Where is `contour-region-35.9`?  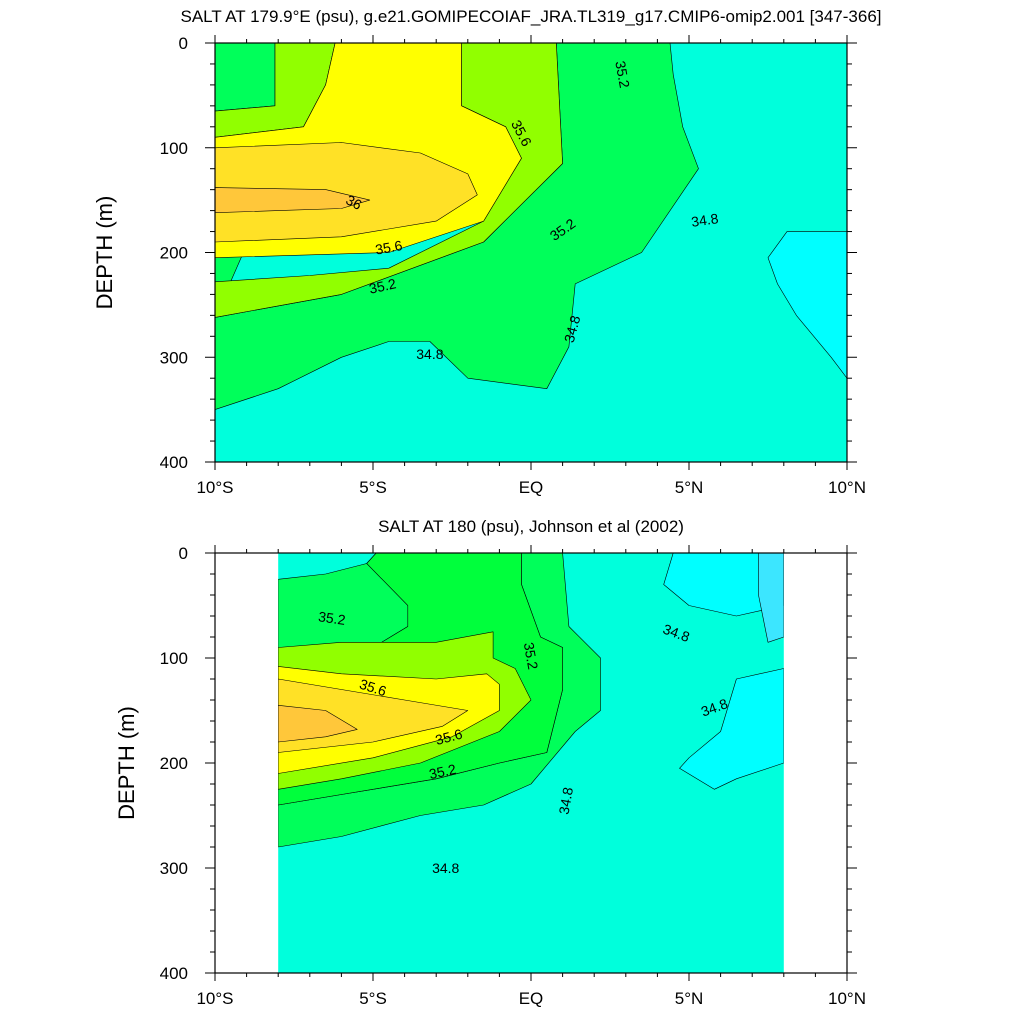
contour-region-35.9 is located at coordinates (346, 192).